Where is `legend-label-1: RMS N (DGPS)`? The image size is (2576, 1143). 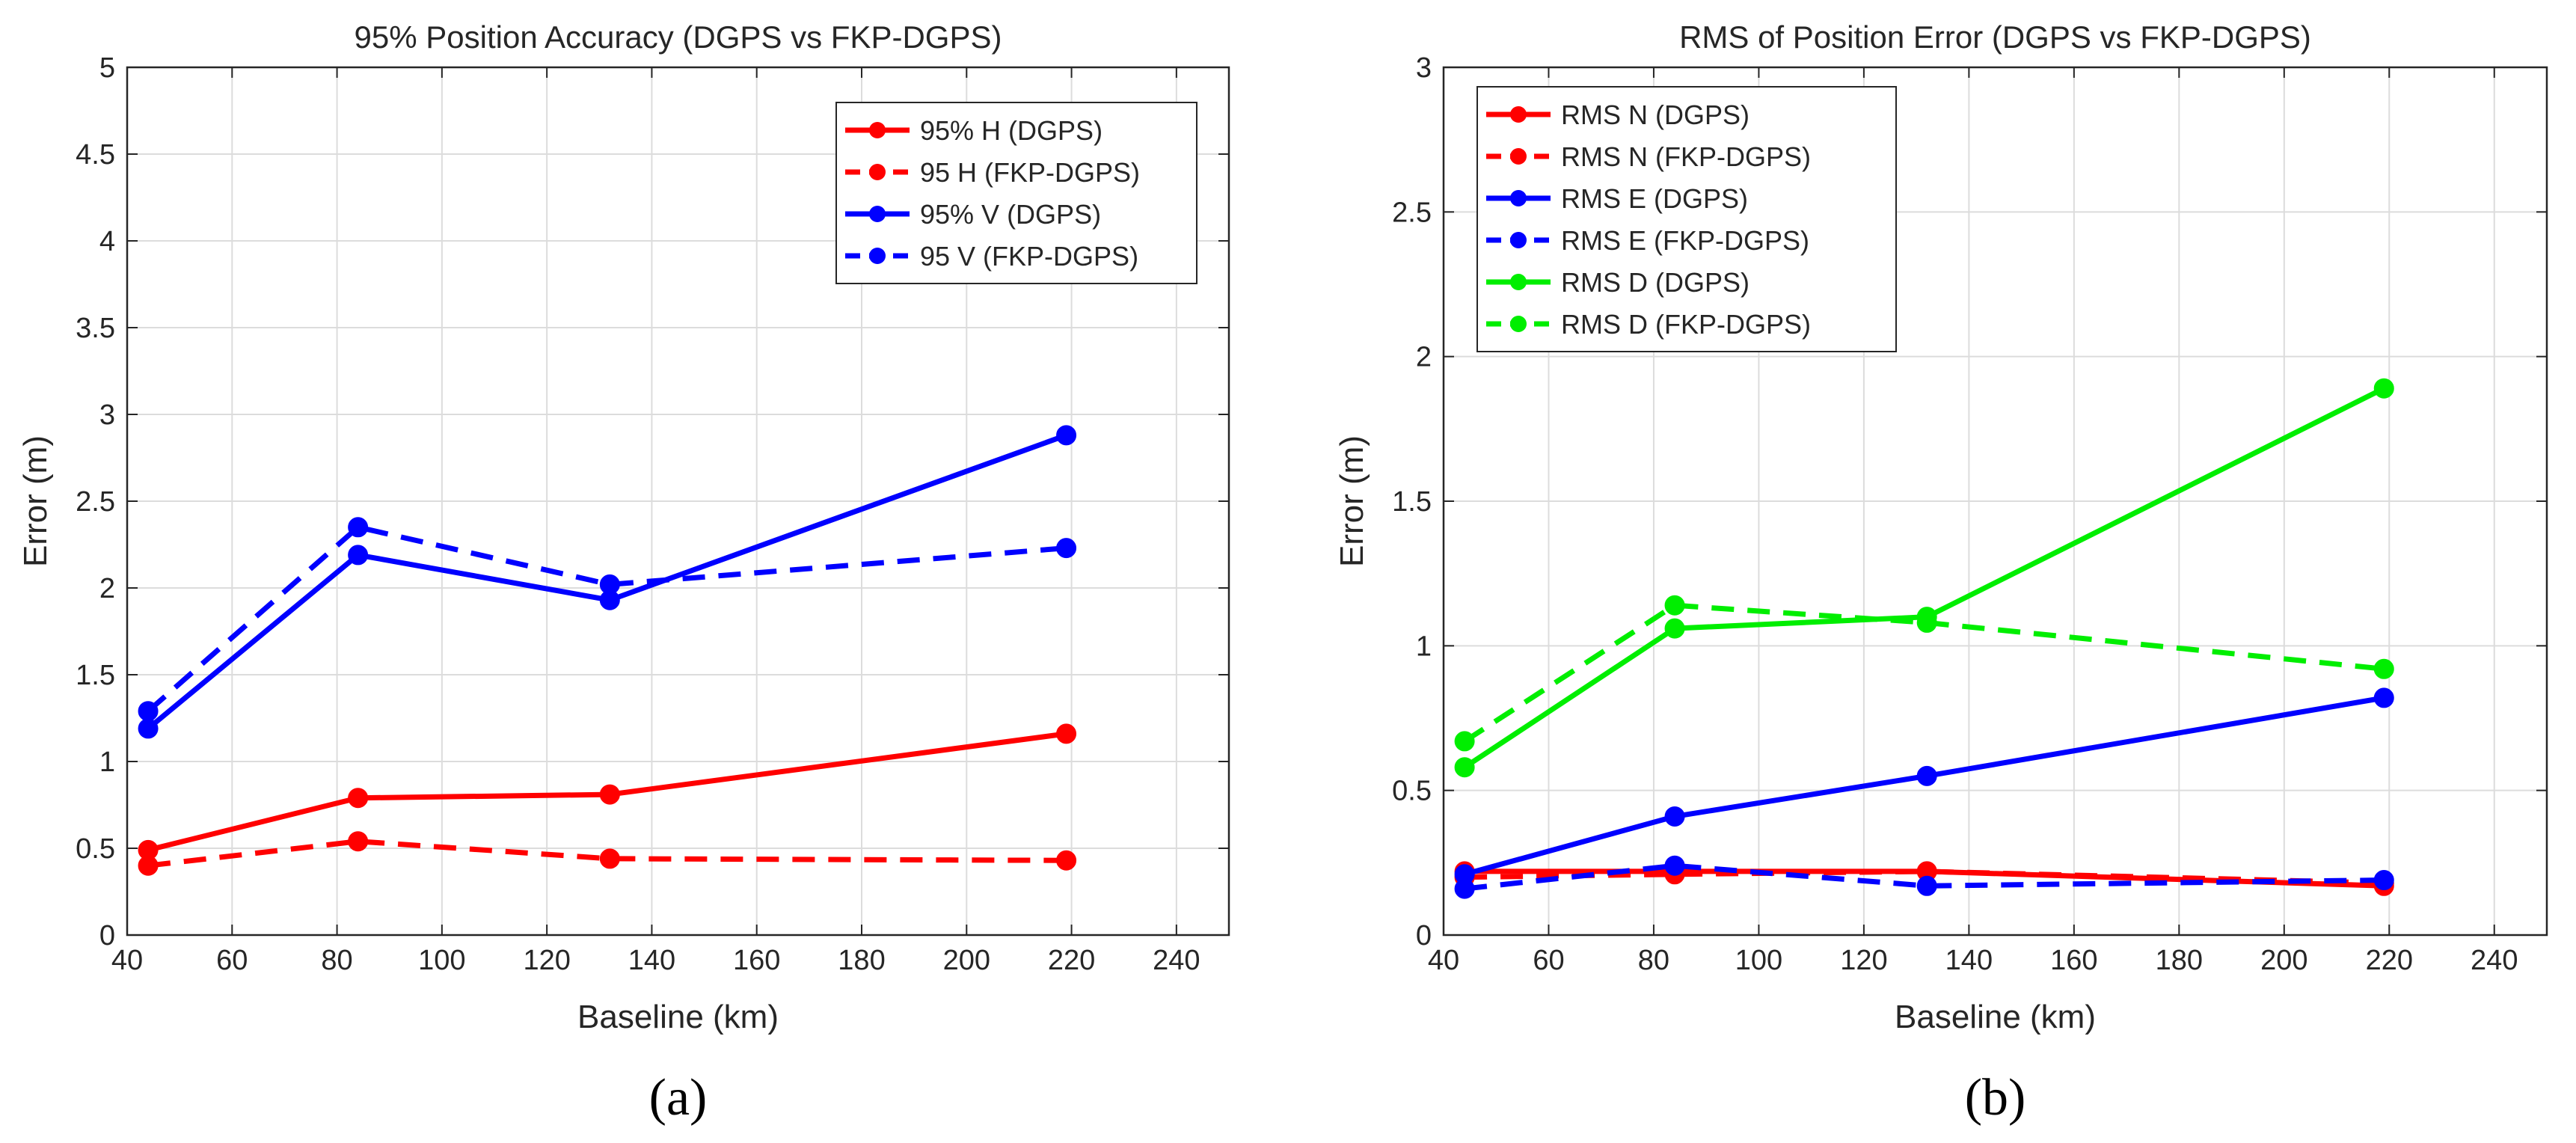 legend-label-1: RMS N (DGPS) is located at coordinates (1655, 115).